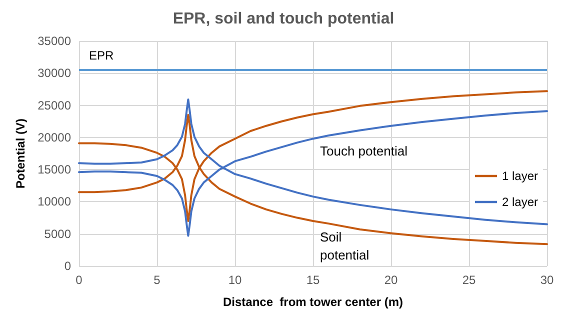 Image resolution: width=567 pixels, height=322 pixels. What do you see at coordinates (283, 19) in the screenshot?
I see `chart-title: EPR, soil and touch potential` at bounding box center [283, 19].